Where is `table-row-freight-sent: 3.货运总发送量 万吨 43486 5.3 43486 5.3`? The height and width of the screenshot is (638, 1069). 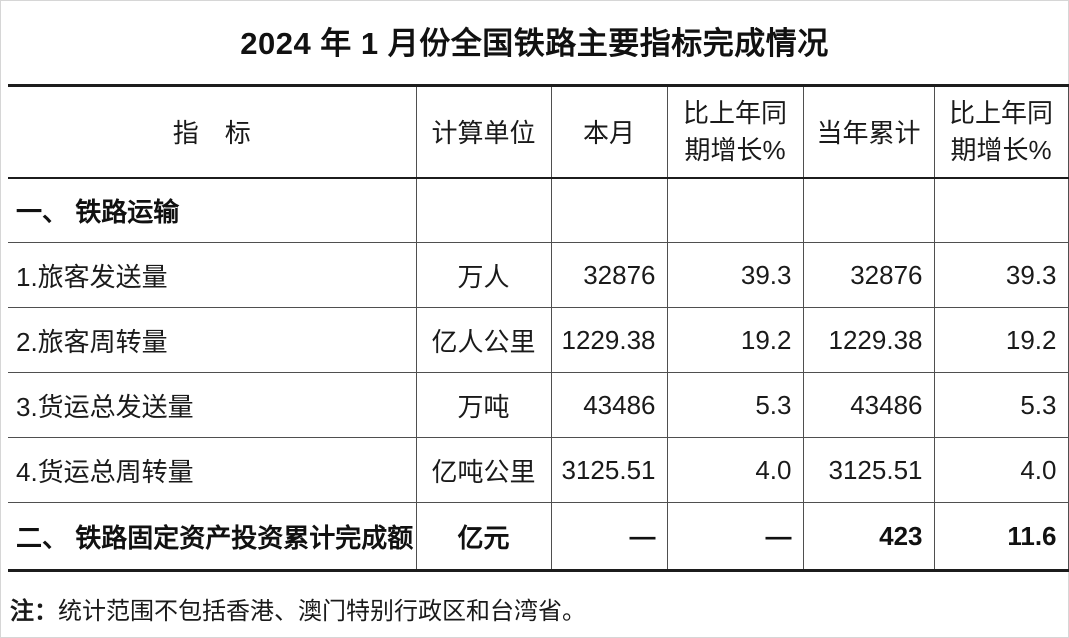 table-row-freight-sent: 3.货运总发送量 万吨 43486 5.3 43486 5.3 is located at coordinates (538, 405).